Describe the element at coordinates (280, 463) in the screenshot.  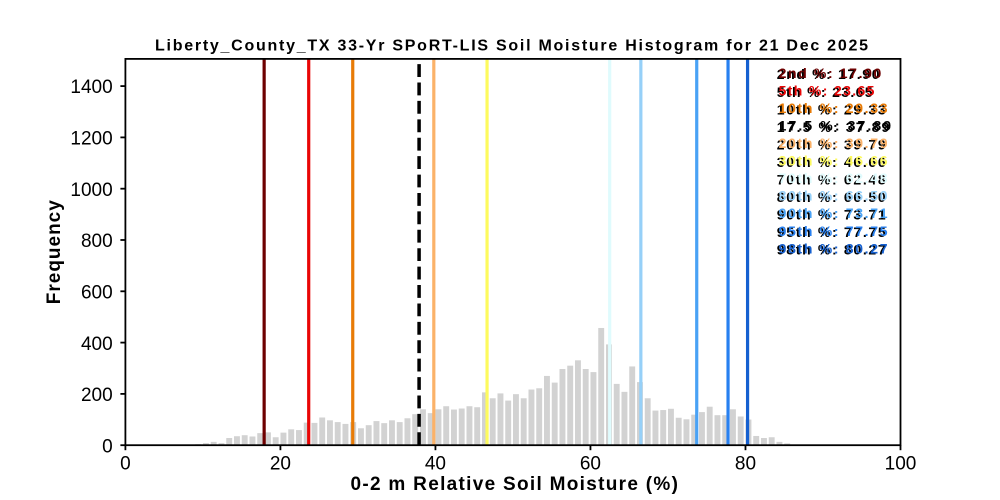
I see `svg-text: 20` at that location.